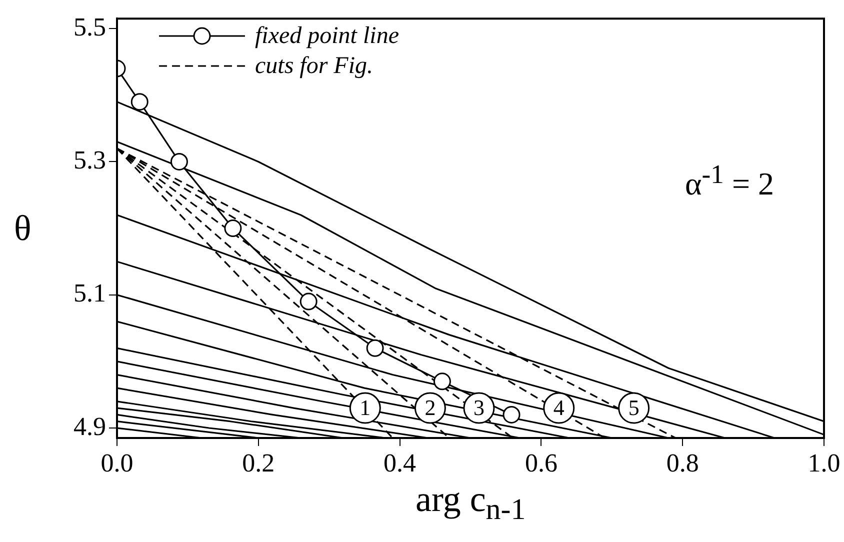 This screenshot has height=542, width=844. What do you see at coordinates (558, 407) in the screenshot?
I see `annotation: 4` at bounding box center [558, 407].